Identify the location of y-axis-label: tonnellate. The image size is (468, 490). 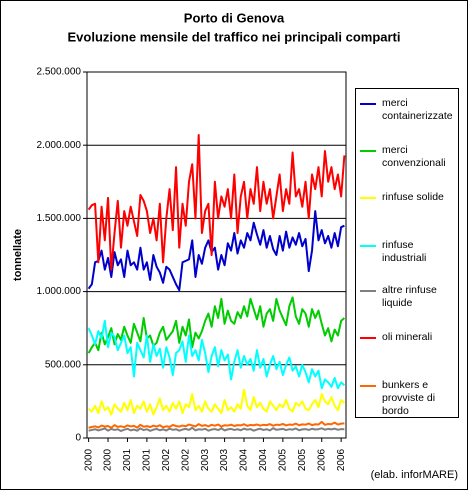
(18, 255).